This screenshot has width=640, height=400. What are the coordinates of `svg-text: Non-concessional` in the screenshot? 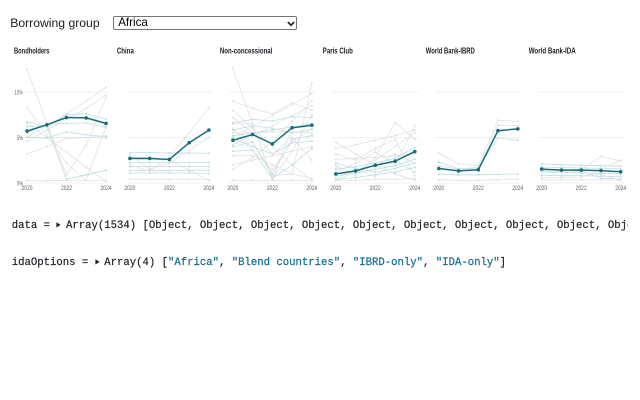 It's located at (246, 51).